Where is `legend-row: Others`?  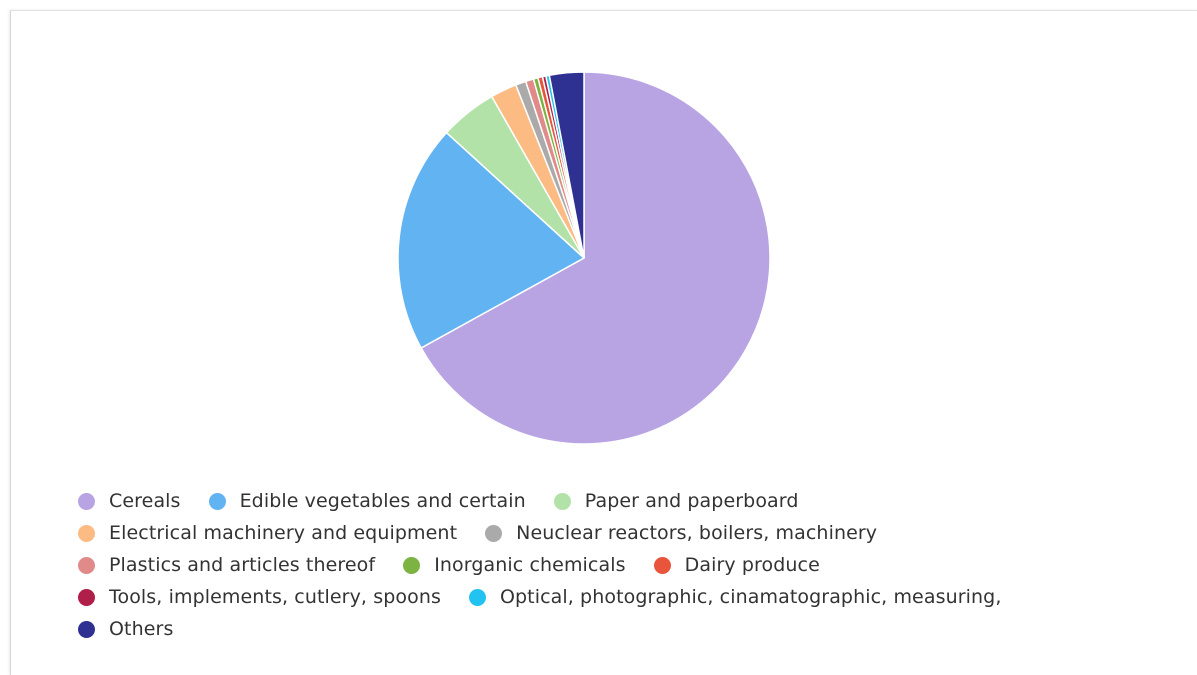
legend-row: Others is located at coordinates (628, 629).